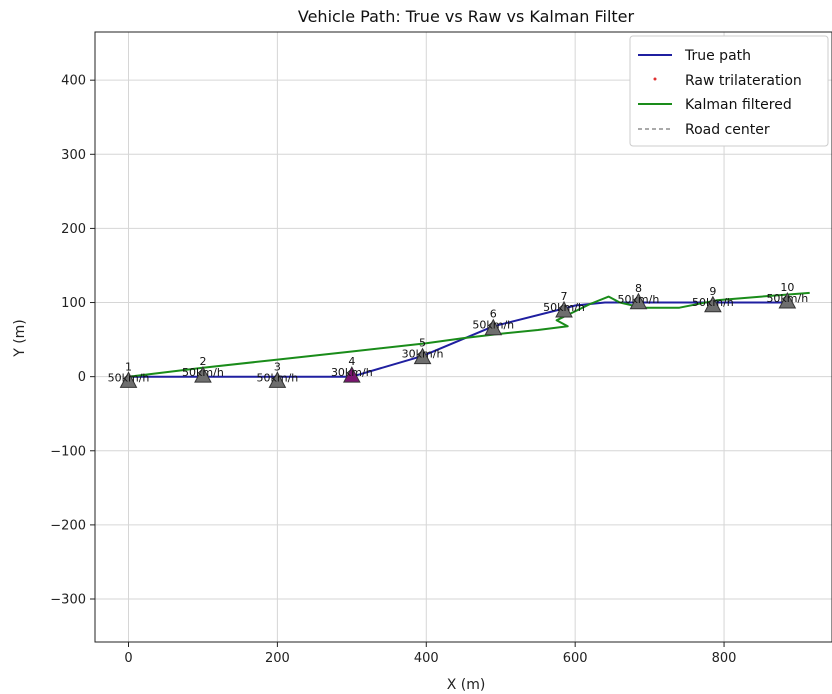 Image resolution: width=832 pixels, height=694 pixels. I want to click on legend-label-kalman: Kalman filtered, so click(738, 105).